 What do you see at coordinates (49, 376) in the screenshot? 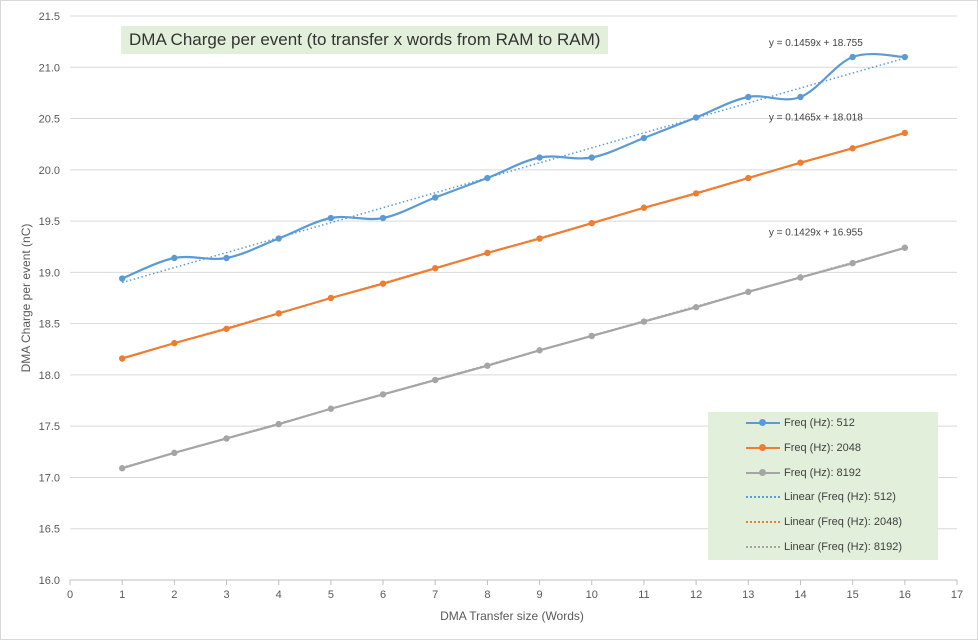
I see `y-tick-label: 18.0` at bounding box center [49, 376].